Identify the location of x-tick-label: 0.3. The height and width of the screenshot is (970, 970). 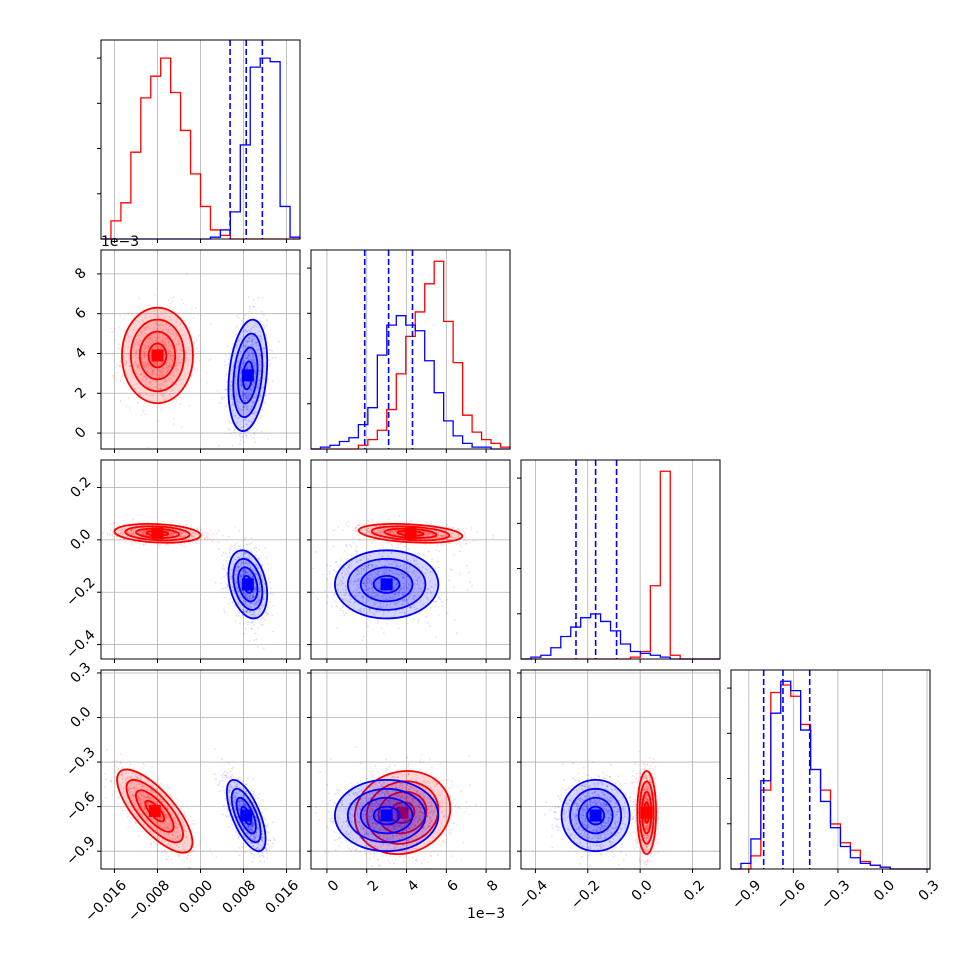
(929, 890).